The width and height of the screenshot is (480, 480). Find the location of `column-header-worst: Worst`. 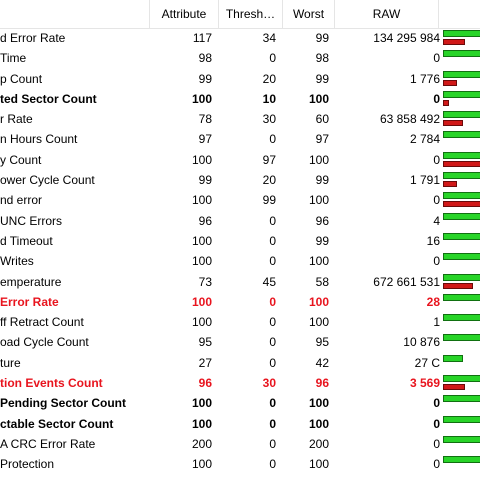

column-header-worst: Worst is located at coordinates (309, 14).